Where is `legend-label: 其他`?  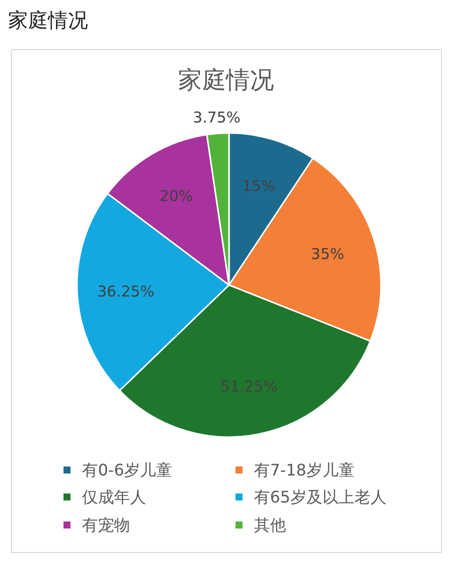
legend-label: 其他 is located at coordinates (270, 525).